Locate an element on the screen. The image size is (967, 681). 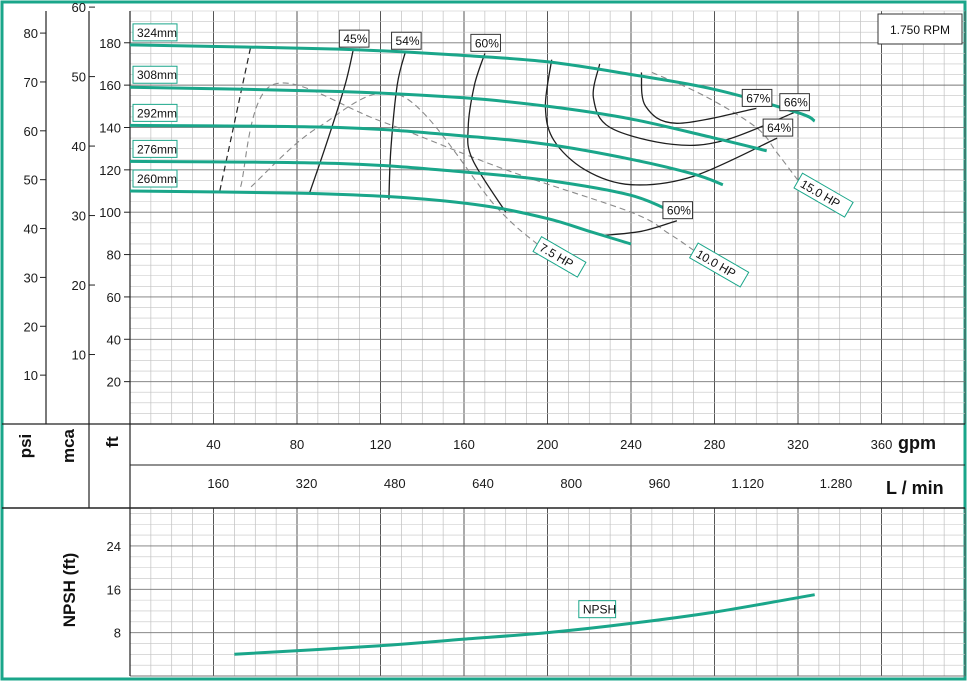
psi-tick-label: 10 is located at coordinates (31, 375).